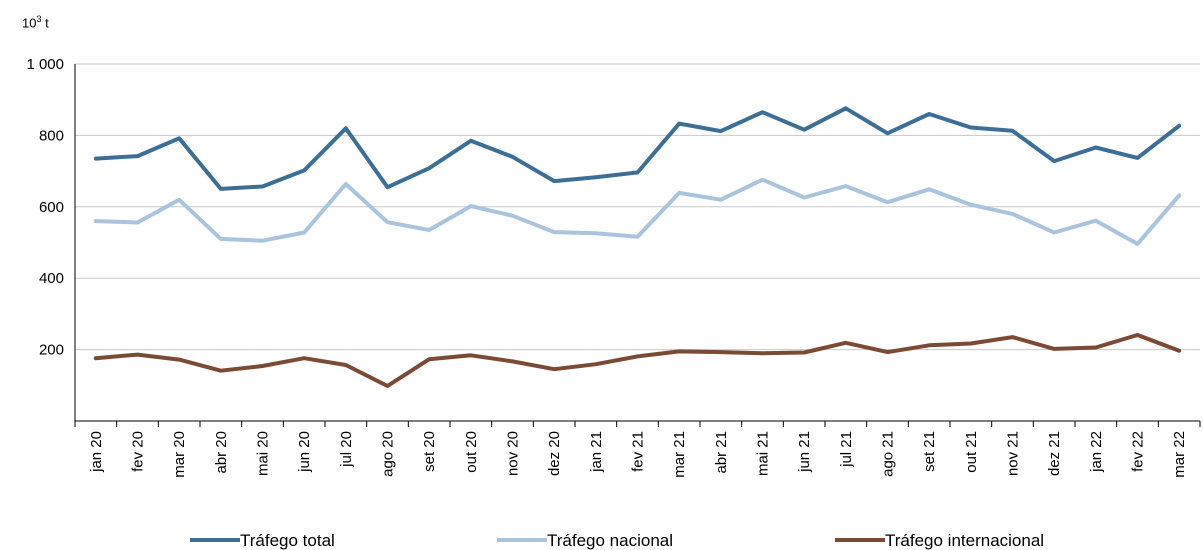 The image size is (1203, 550). Describe the element at coordinates (804, 452) in the screenshot. I see `x-tick-label: jun 21` at that location.